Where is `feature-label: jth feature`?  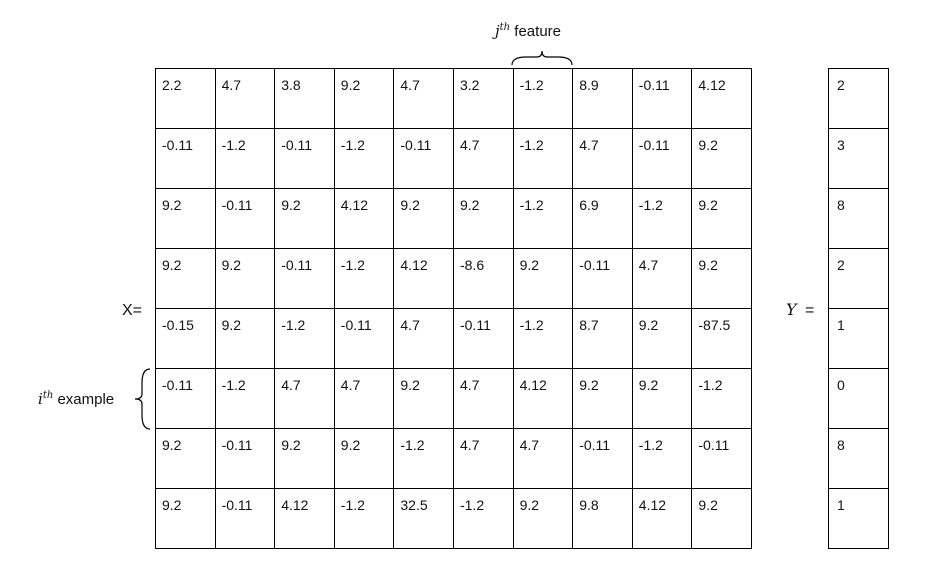 feature-label: jth feature is located at coordinates (528, 31).